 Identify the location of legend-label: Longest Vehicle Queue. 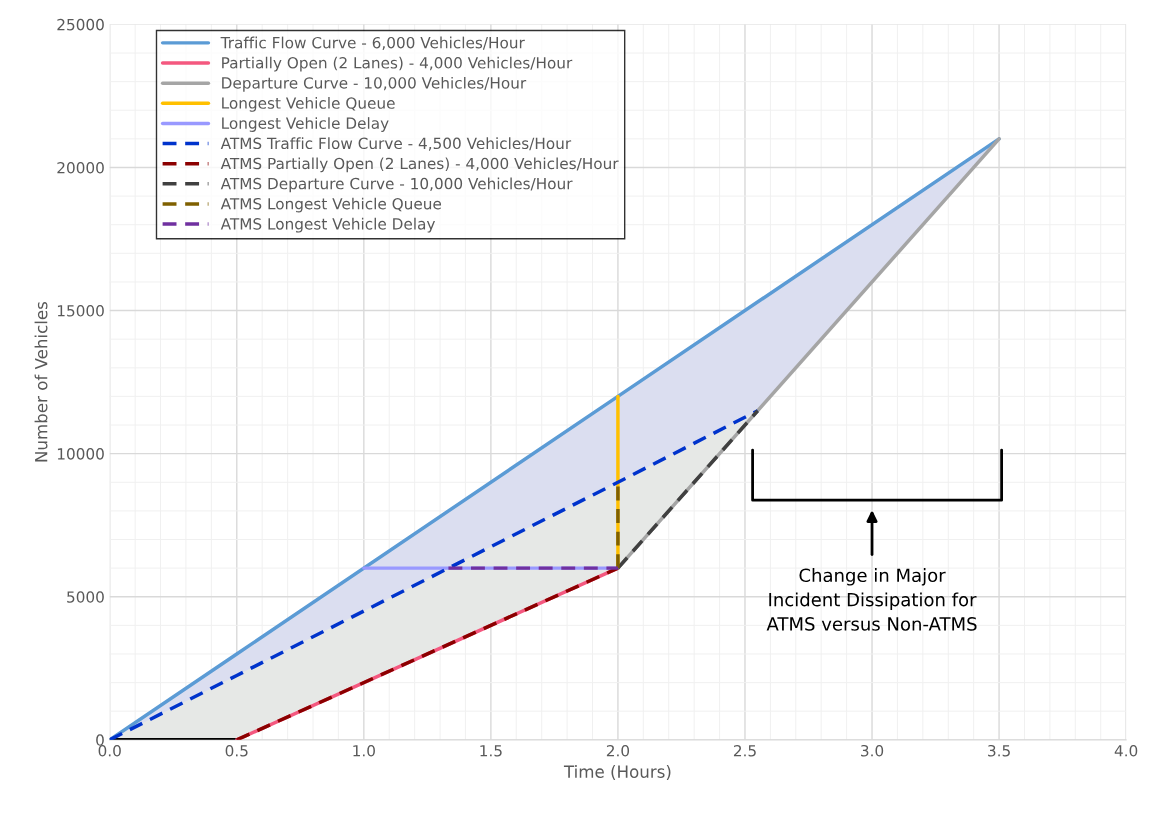
(308, 104).